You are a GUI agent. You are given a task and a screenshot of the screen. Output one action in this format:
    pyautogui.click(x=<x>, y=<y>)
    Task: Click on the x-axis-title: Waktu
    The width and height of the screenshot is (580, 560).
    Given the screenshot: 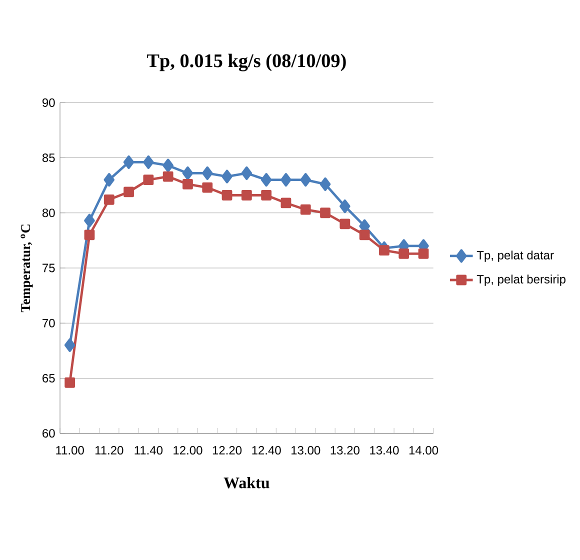 What is the action you would take?
    pyautogui.click(x=247, y=482)
    